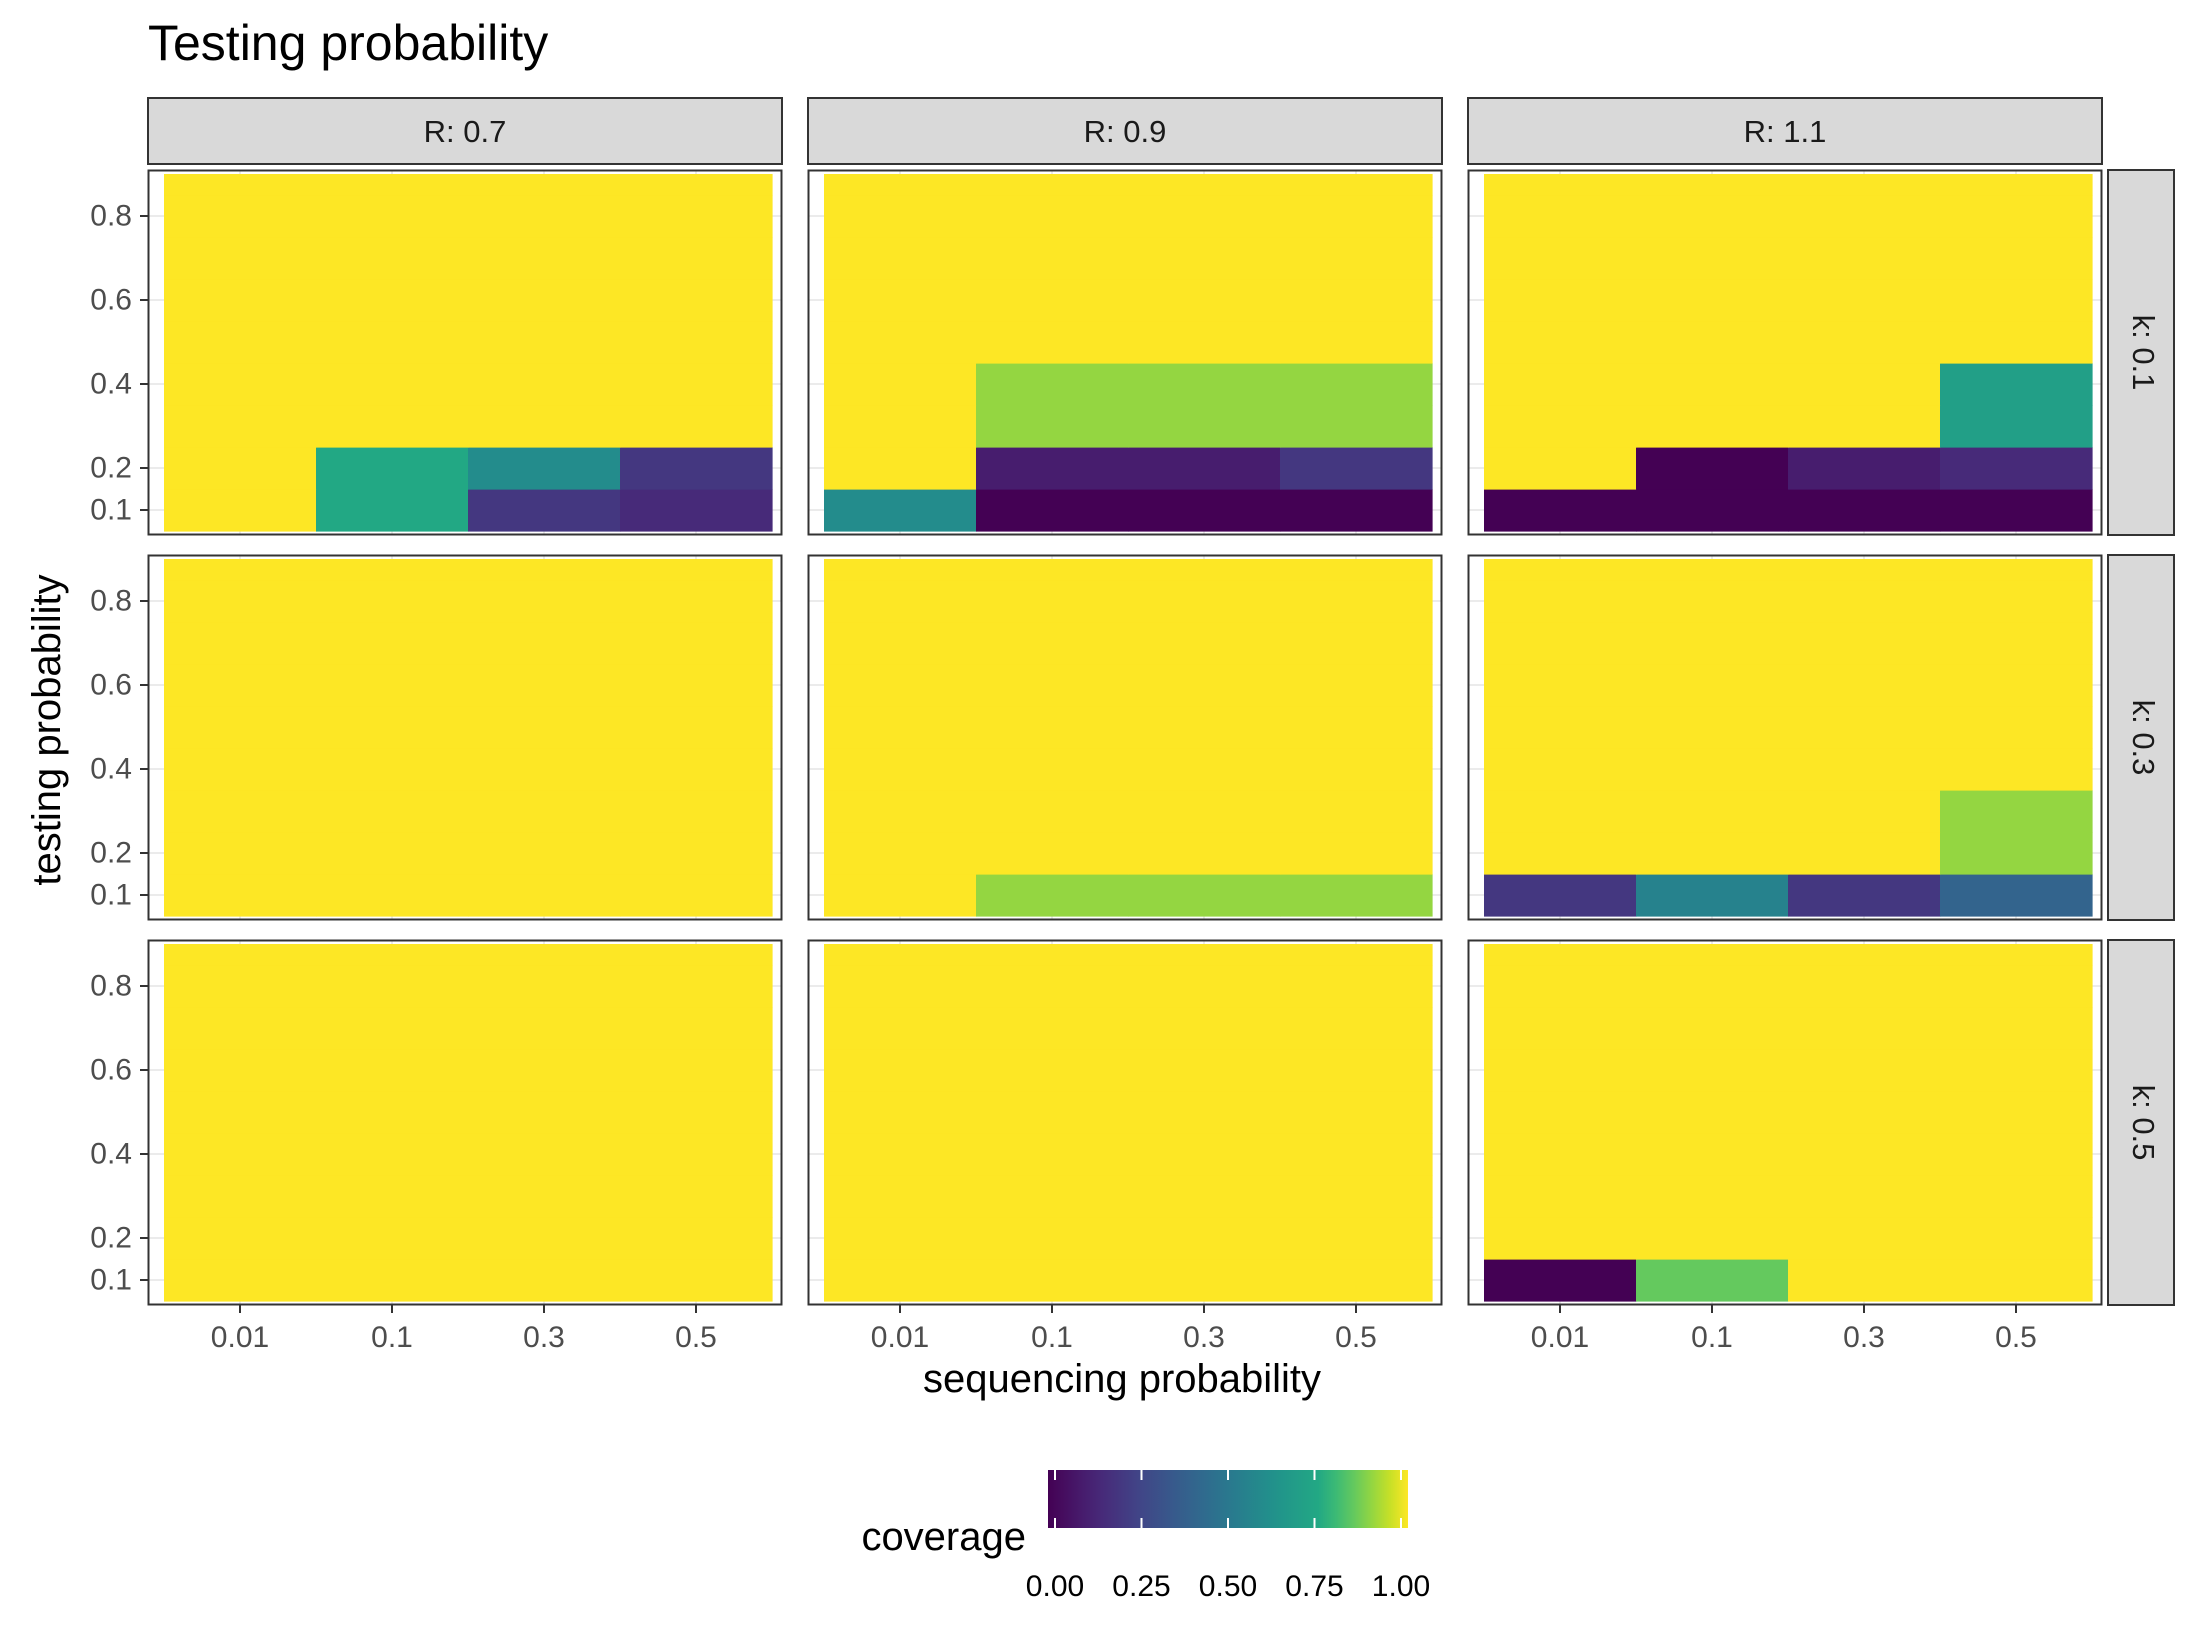 This screenshot has width=2190, height=1642. Describe the element at coordinates (465, 352) in the screenshot. I see `panel-R0.7-k0.1` at that location.